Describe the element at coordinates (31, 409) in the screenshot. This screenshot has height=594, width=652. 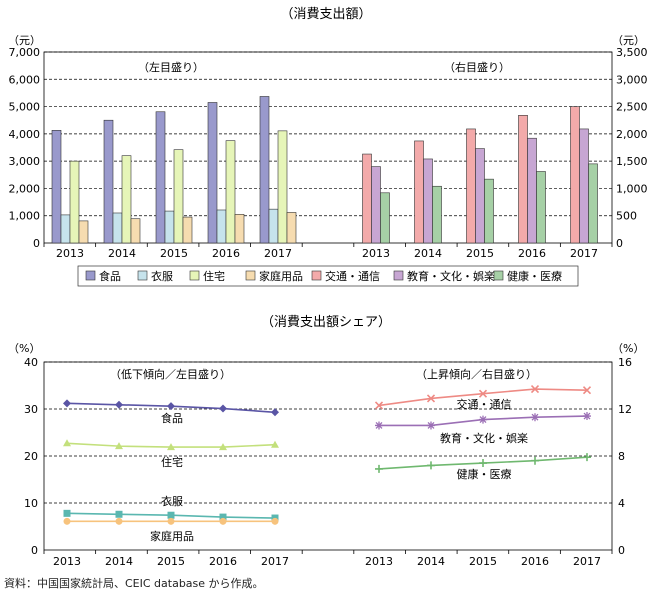
I see `line-left-ytick: 30` at that location.